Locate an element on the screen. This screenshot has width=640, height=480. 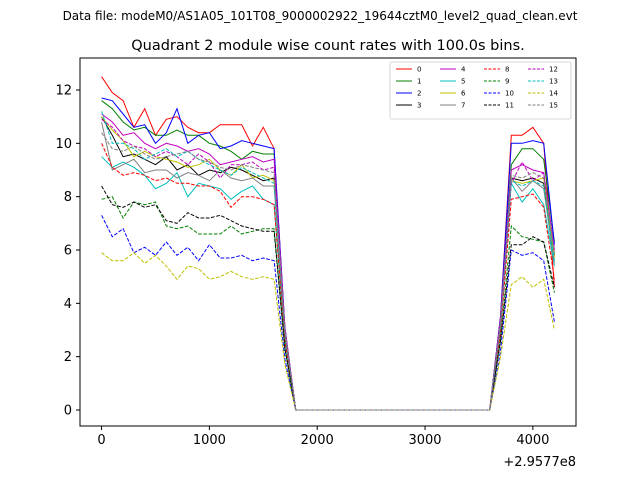
y-tick-label: 0 is located at coordinates (68, 411).